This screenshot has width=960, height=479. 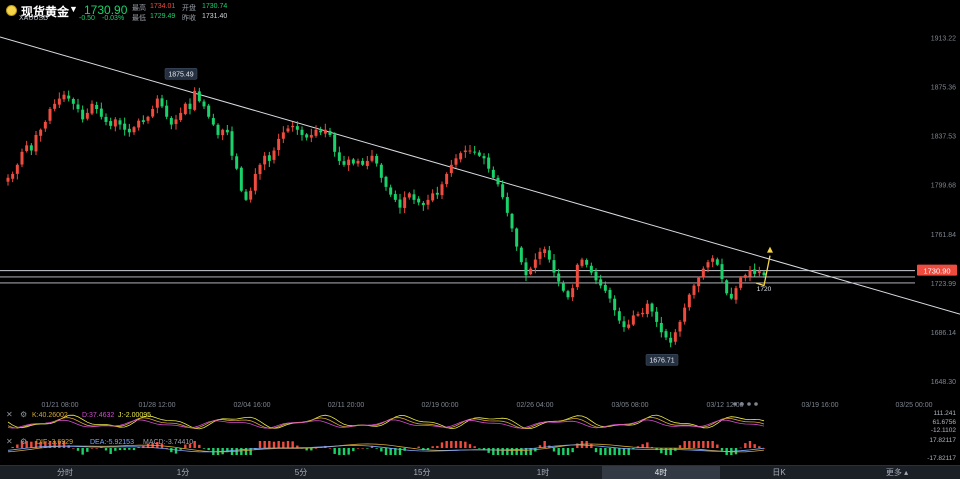 I want to click on settings-kdj-icon: ⚙, so click(x=24, y=414).